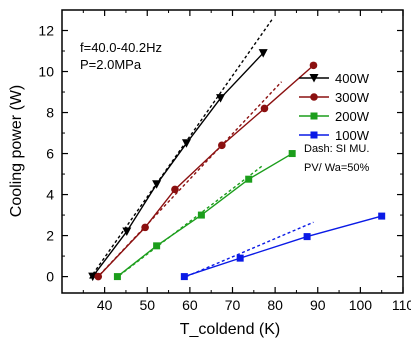  I want to click on y-tick-label-4: 4, so click(50, 195).